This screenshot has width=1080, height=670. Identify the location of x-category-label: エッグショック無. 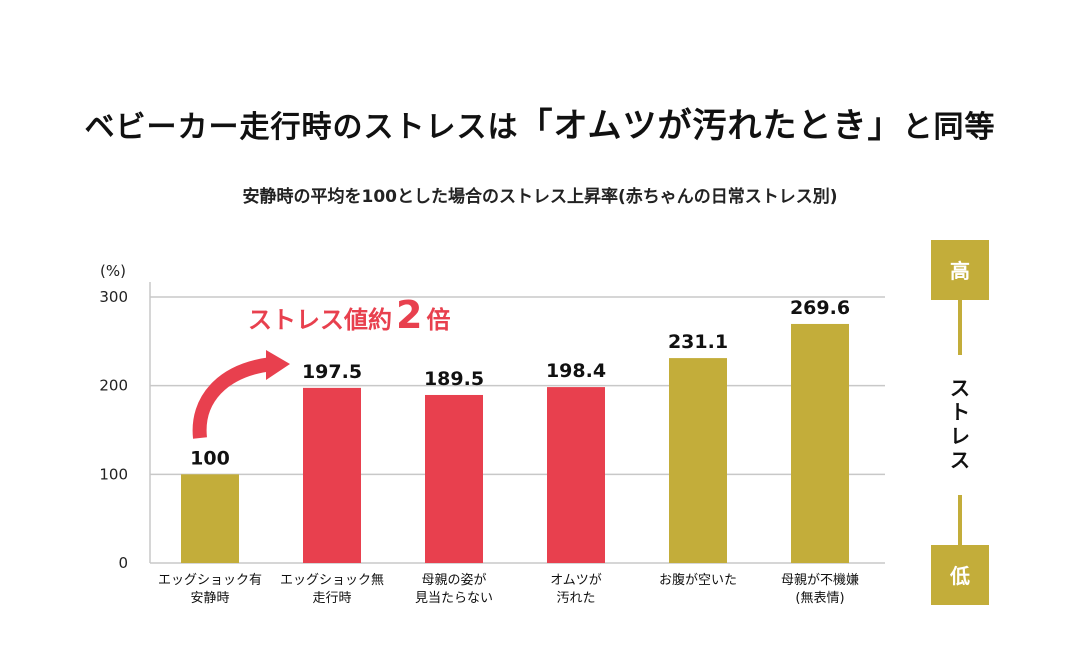
(332, 580).